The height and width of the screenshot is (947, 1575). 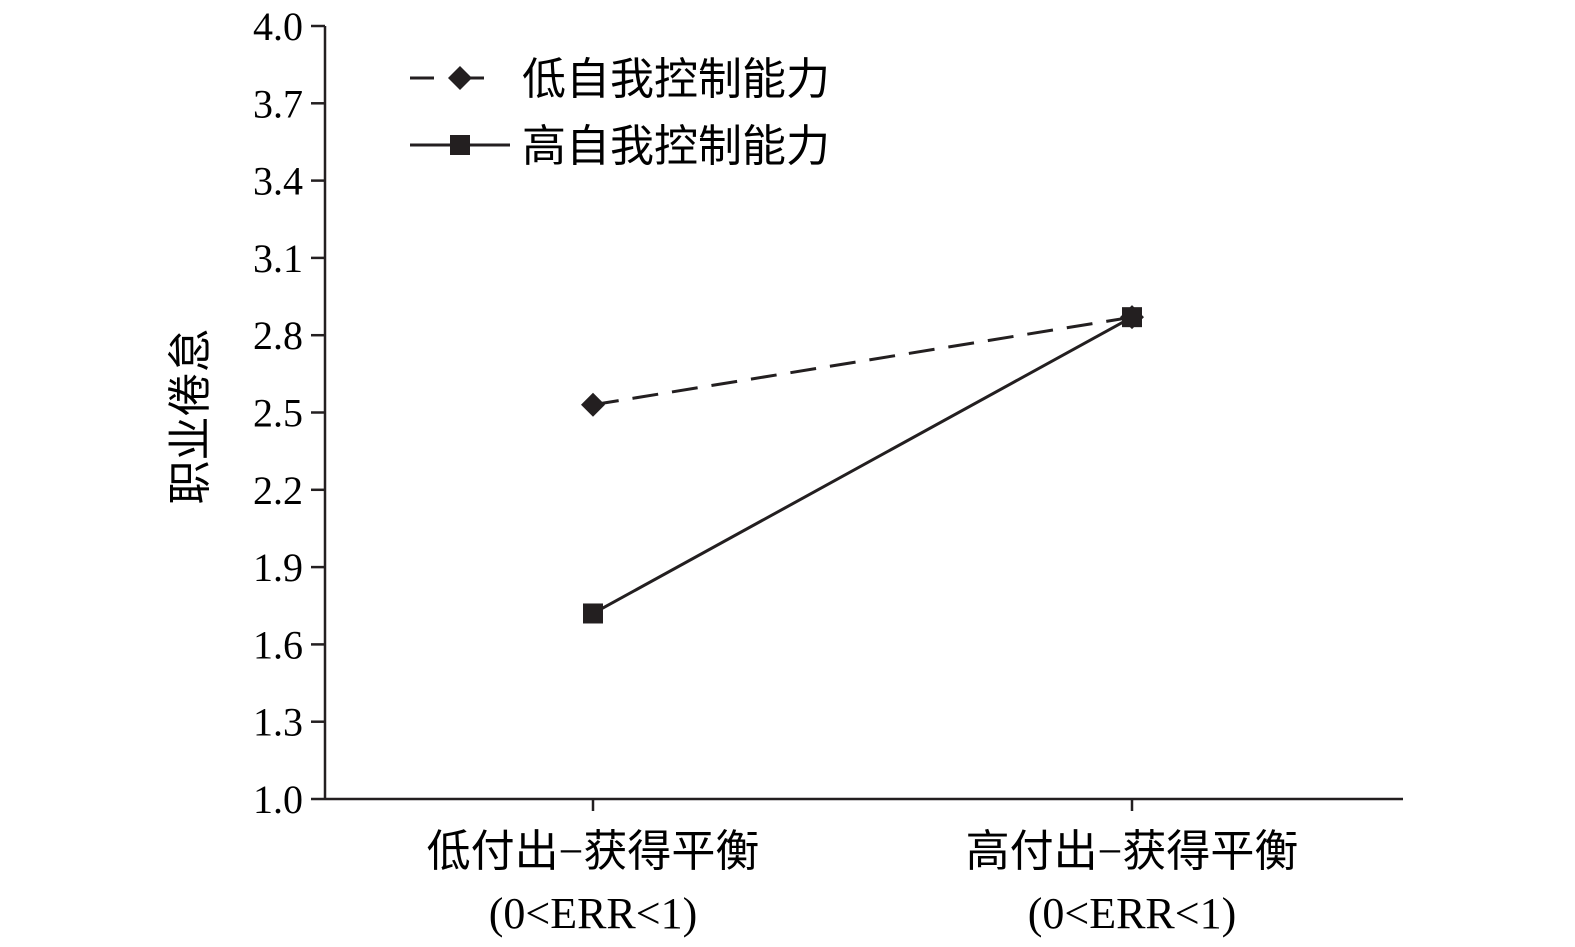 I want to click on series-group, so click(x=862, y=464).